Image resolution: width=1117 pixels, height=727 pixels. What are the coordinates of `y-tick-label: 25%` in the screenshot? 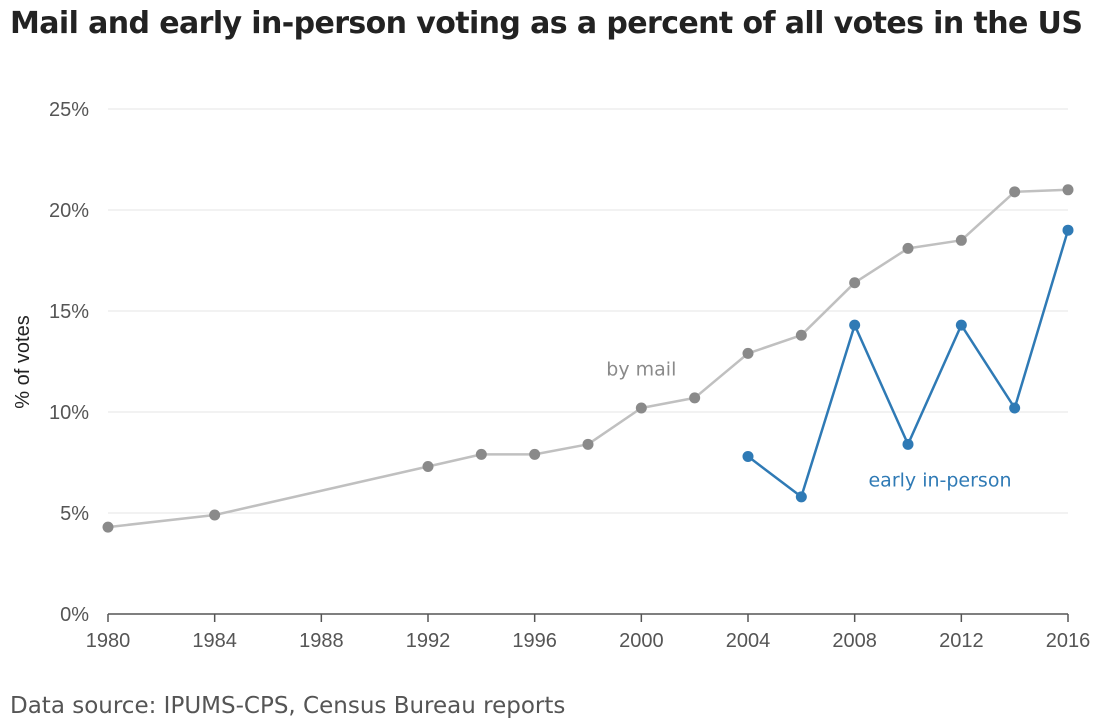 It's located at (69, 110).